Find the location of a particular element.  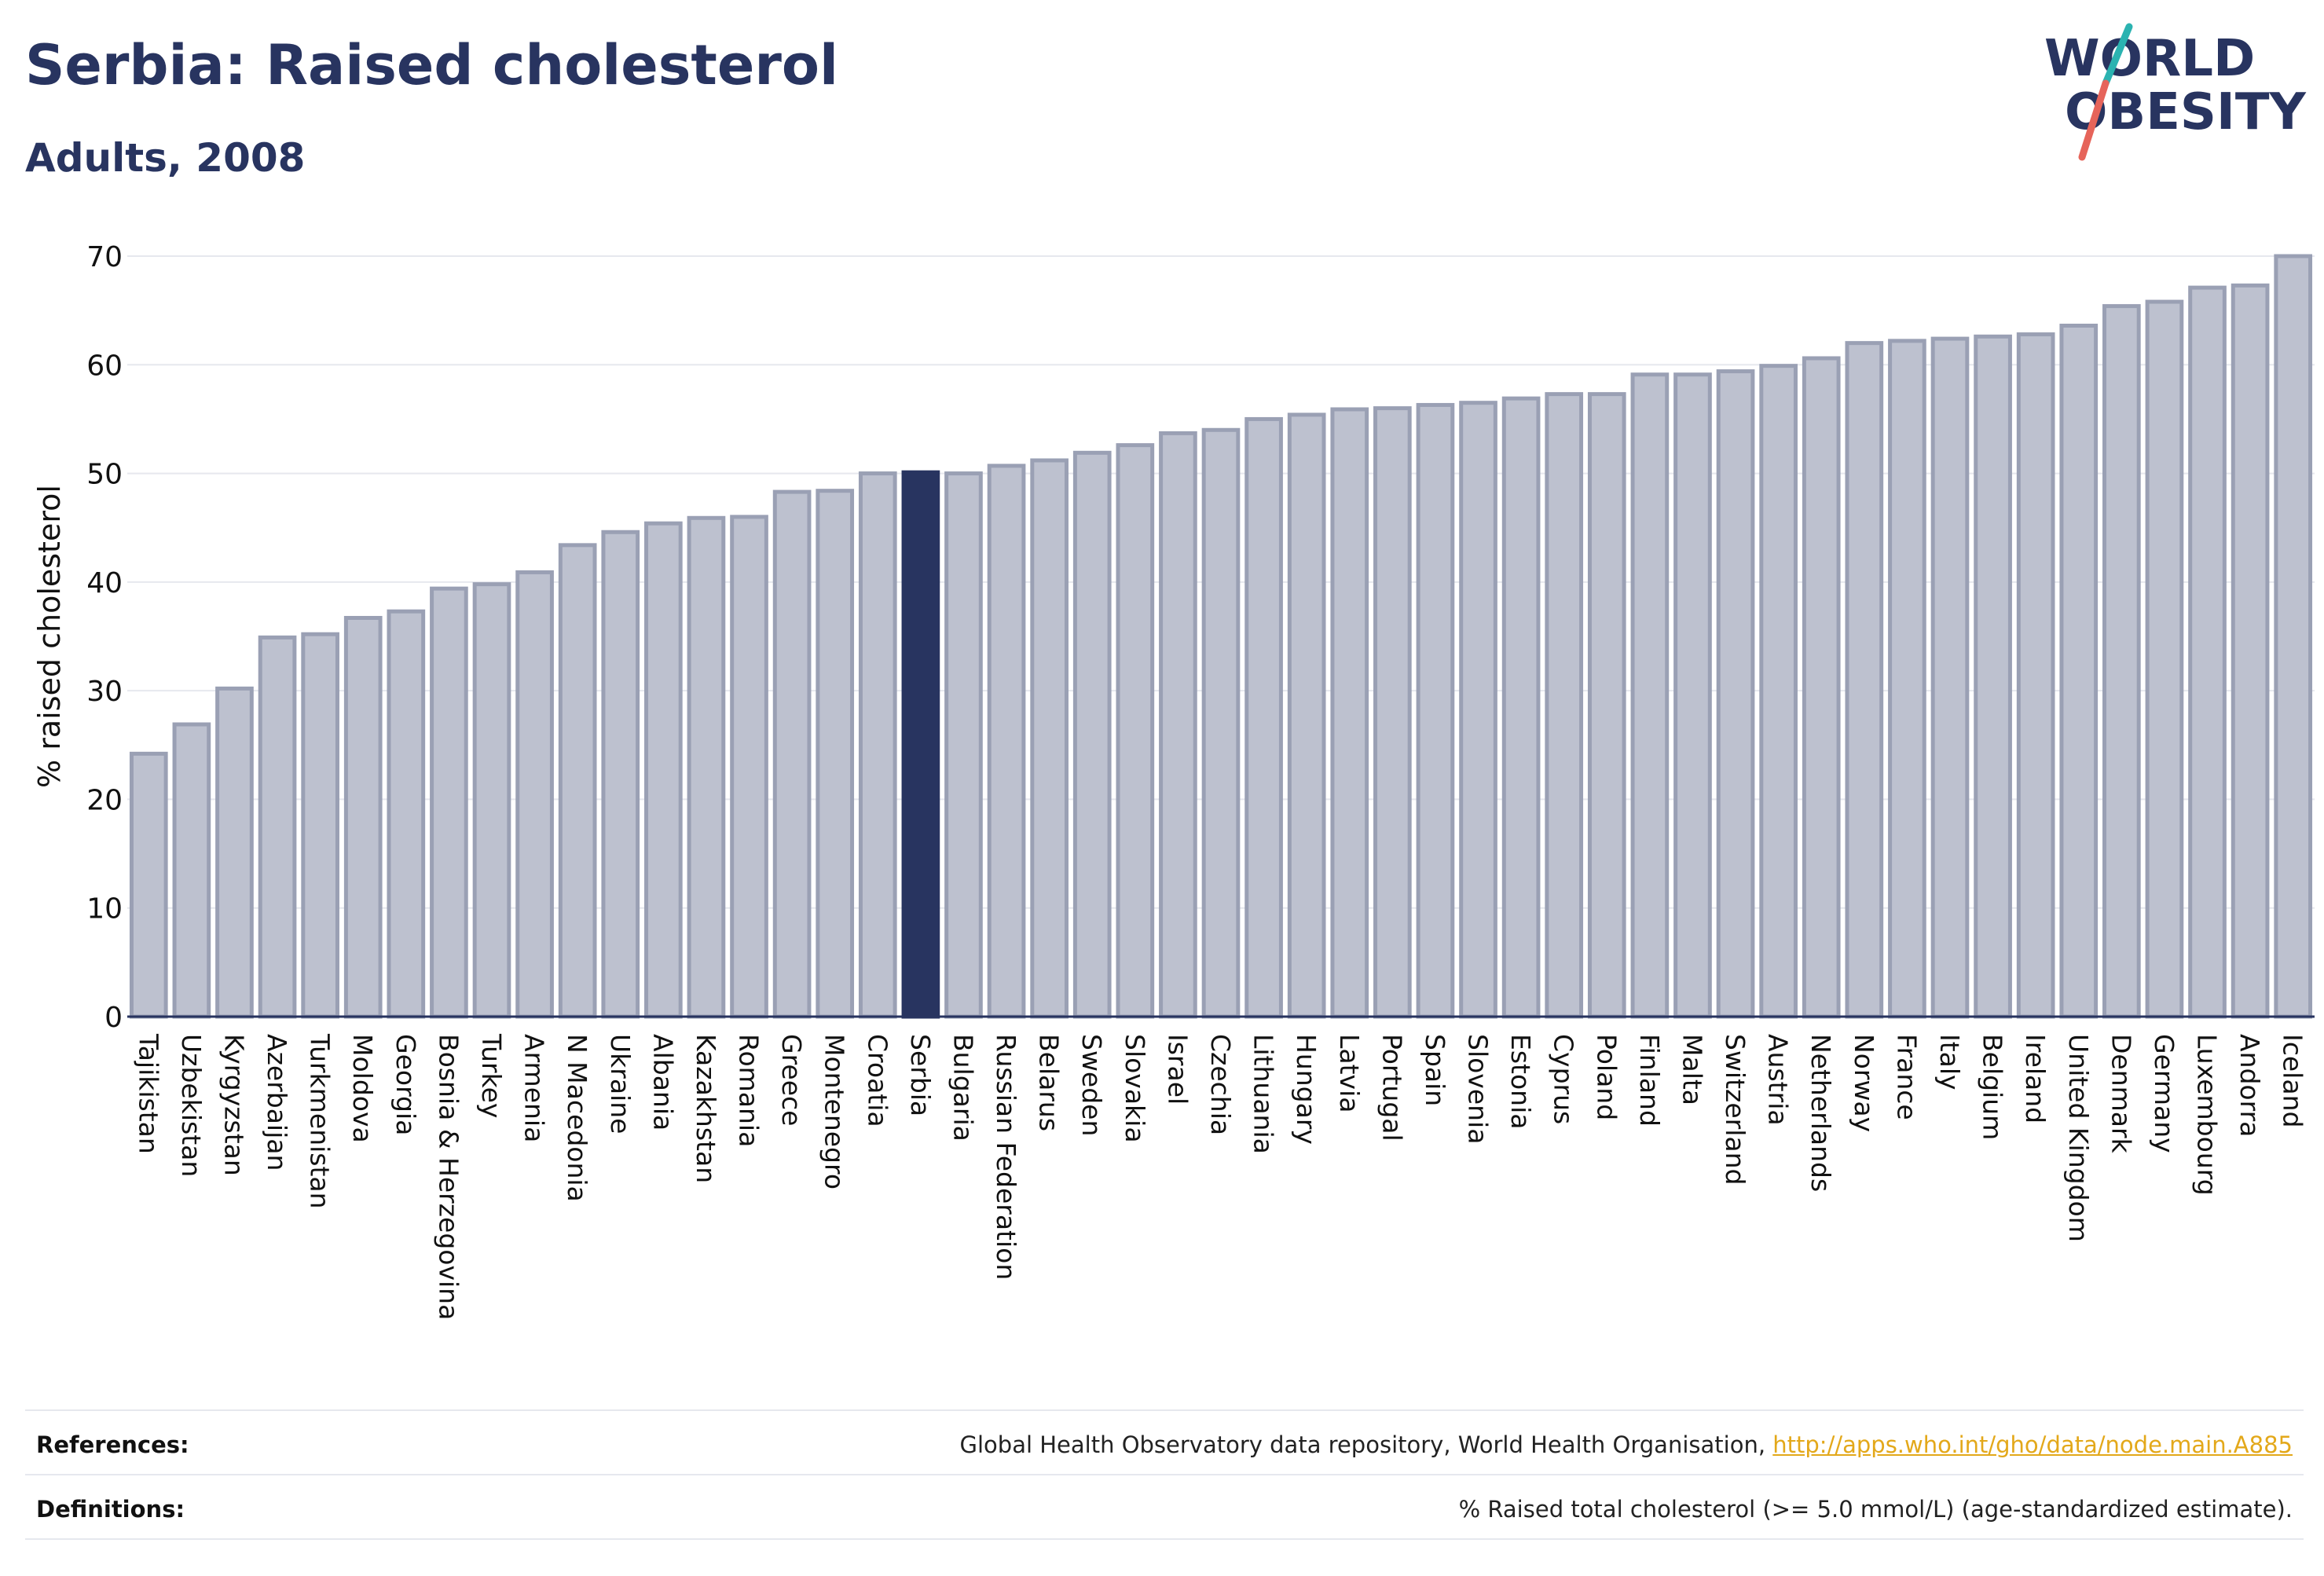

y-tick-label: 60 is located at coordinates (104, 366).